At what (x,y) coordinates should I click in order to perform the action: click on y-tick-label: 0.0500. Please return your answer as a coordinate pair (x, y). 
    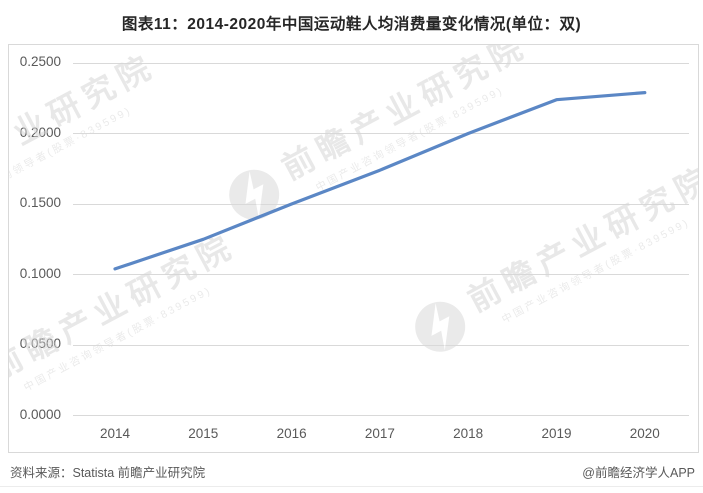
    Looking at the image, I should click on (40, 343).